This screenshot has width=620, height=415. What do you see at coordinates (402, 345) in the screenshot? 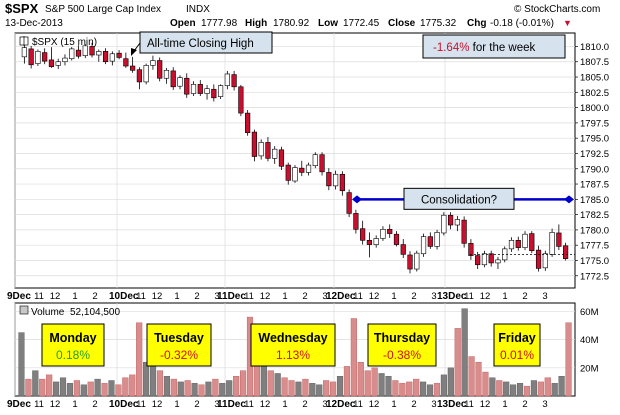
I see `day-change-box-thursday: Thursday -0.38%` at bounding box center [402, 345].